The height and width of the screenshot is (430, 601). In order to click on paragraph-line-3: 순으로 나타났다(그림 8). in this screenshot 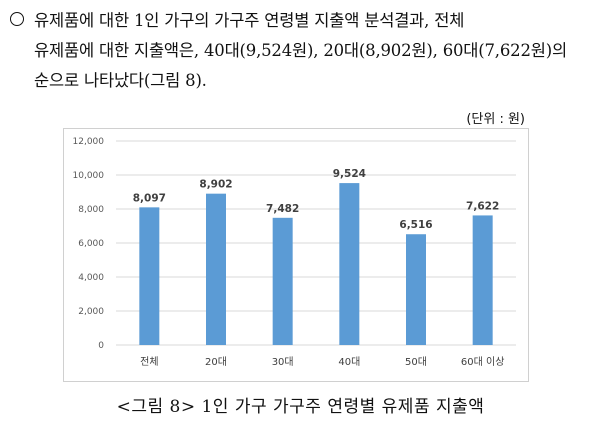, I will do `click(120, 80)`.